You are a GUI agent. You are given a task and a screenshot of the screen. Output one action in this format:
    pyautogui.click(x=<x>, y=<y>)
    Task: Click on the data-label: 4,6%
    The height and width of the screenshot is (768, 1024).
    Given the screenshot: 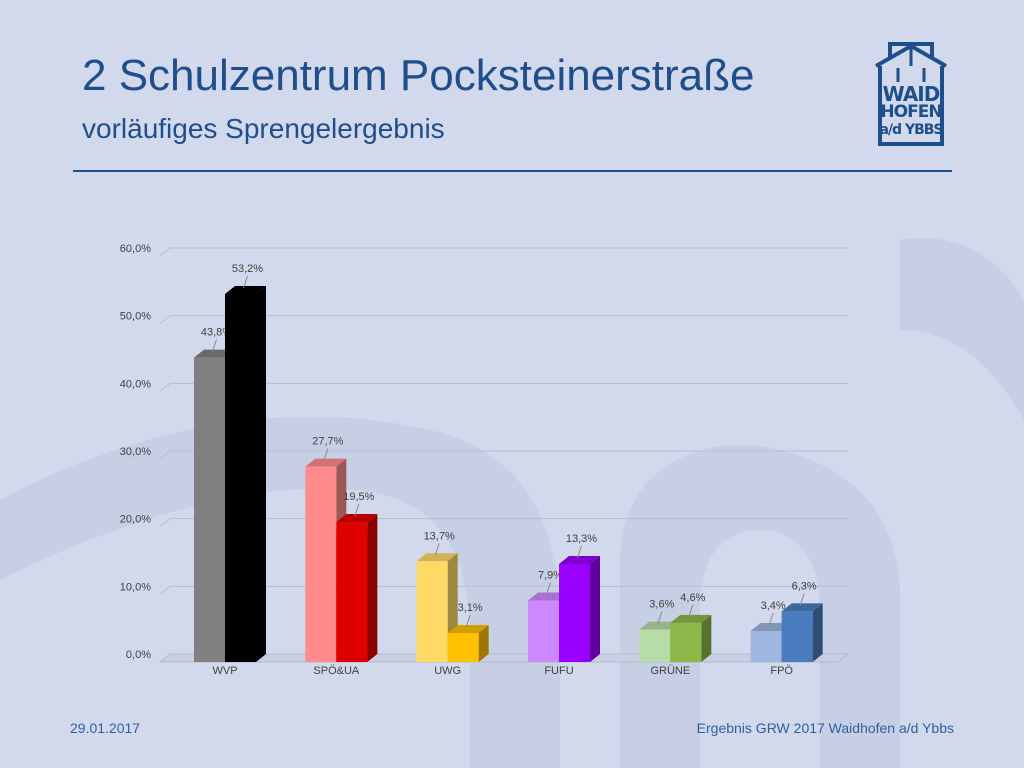 What is the action you would take?
    pyautogui.click(x=692, y=598)
    